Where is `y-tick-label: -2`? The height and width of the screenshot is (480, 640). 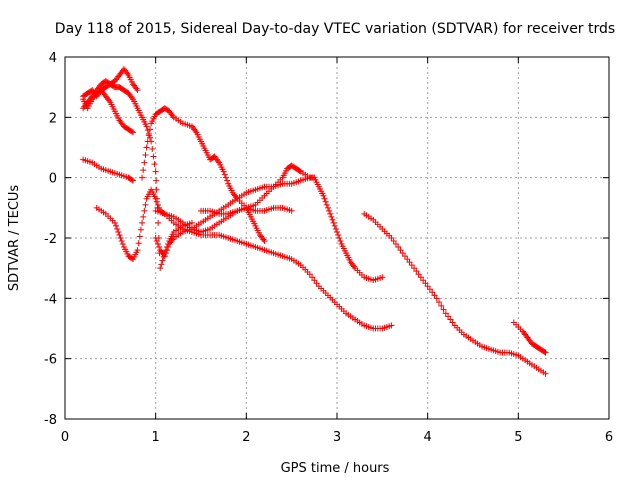
y-tick-label: -2 is located at coordinates (50, 239).